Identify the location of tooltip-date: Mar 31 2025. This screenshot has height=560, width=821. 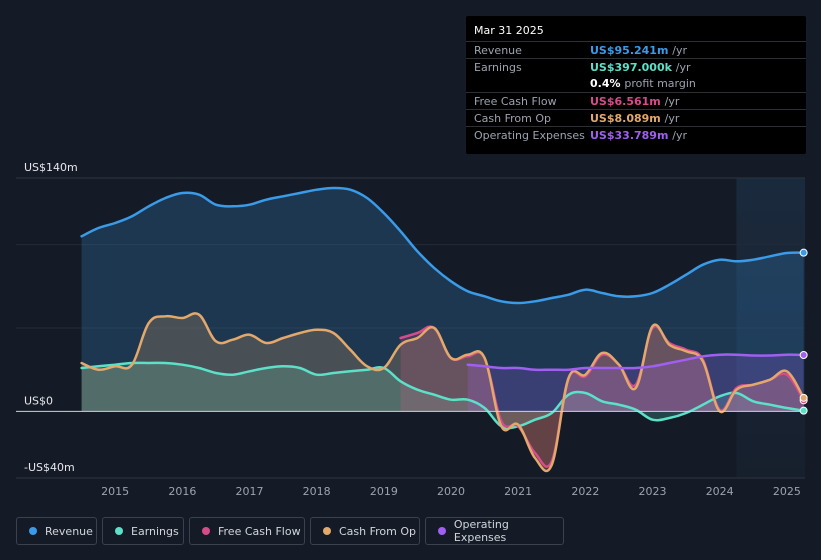
(509, 30).